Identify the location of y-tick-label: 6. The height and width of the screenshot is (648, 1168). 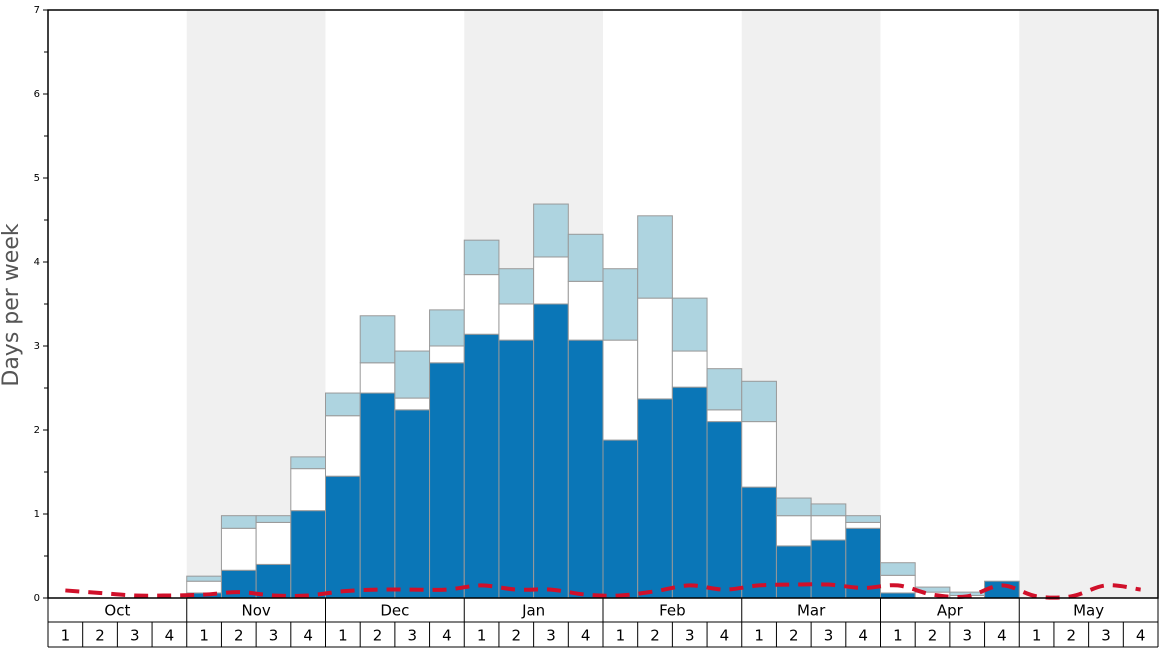
(37, 94).